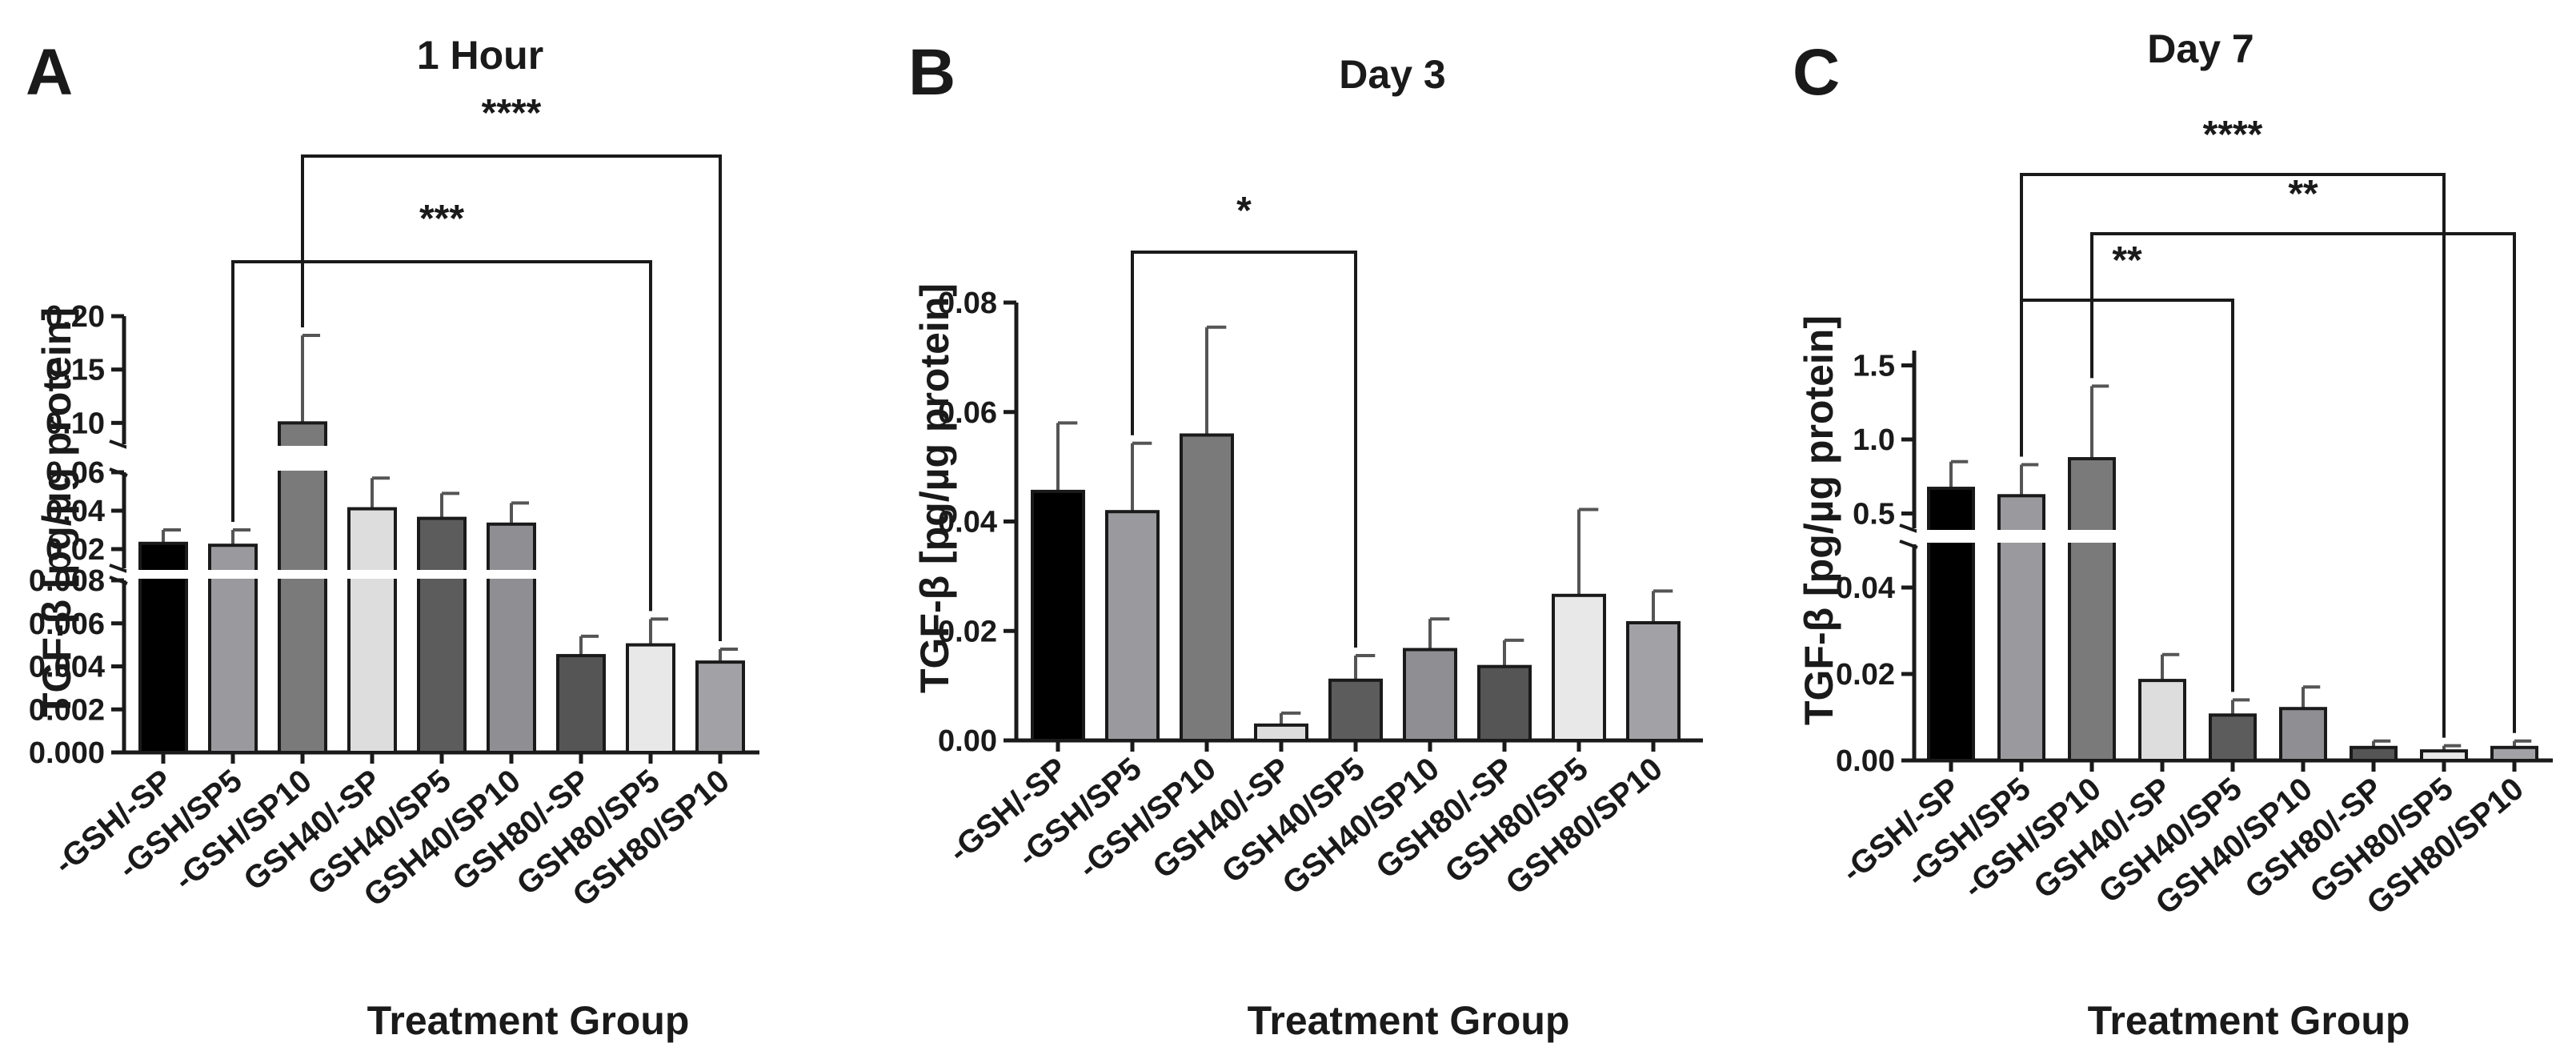 This screenshot has width=2576, height=1063. What do you see at coordinates (1392, 74) in the screenshot?
I see `panel-b-title: Day 3` at bounding box center [1392, 74].